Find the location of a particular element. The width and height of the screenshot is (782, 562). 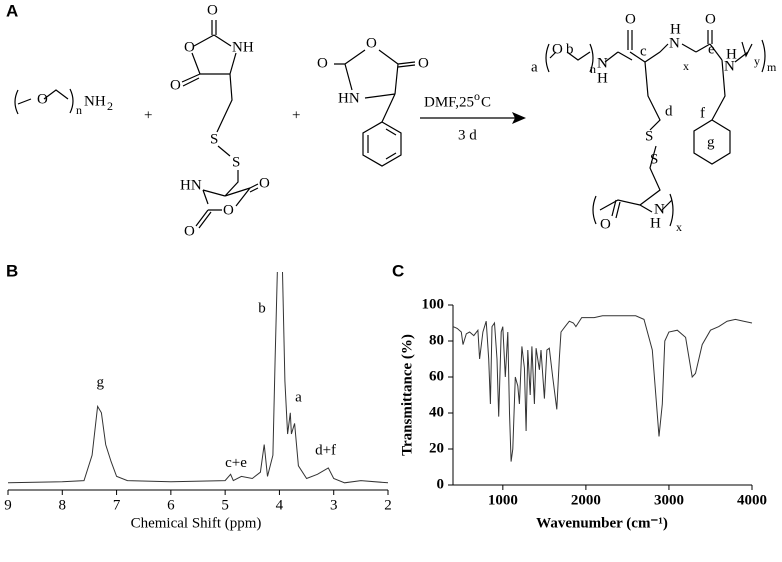

condition: DMF,25 is located at coordinates (449, 102).